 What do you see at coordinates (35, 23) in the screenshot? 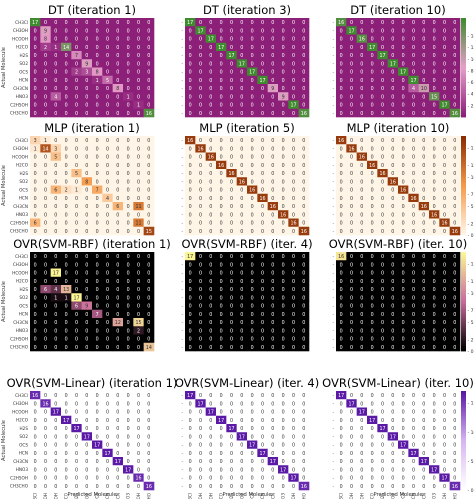
I see `cell-value-label: 17` at bounding box center [35, 23].